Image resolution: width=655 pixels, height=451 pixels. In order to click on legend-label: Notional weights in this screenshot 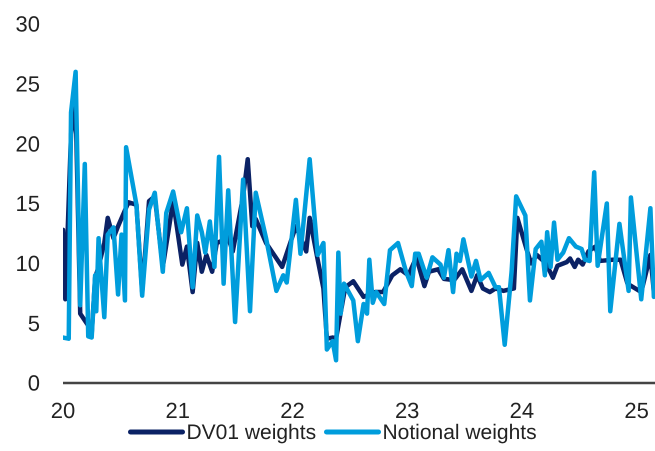, I will do `click(459, 432)`.